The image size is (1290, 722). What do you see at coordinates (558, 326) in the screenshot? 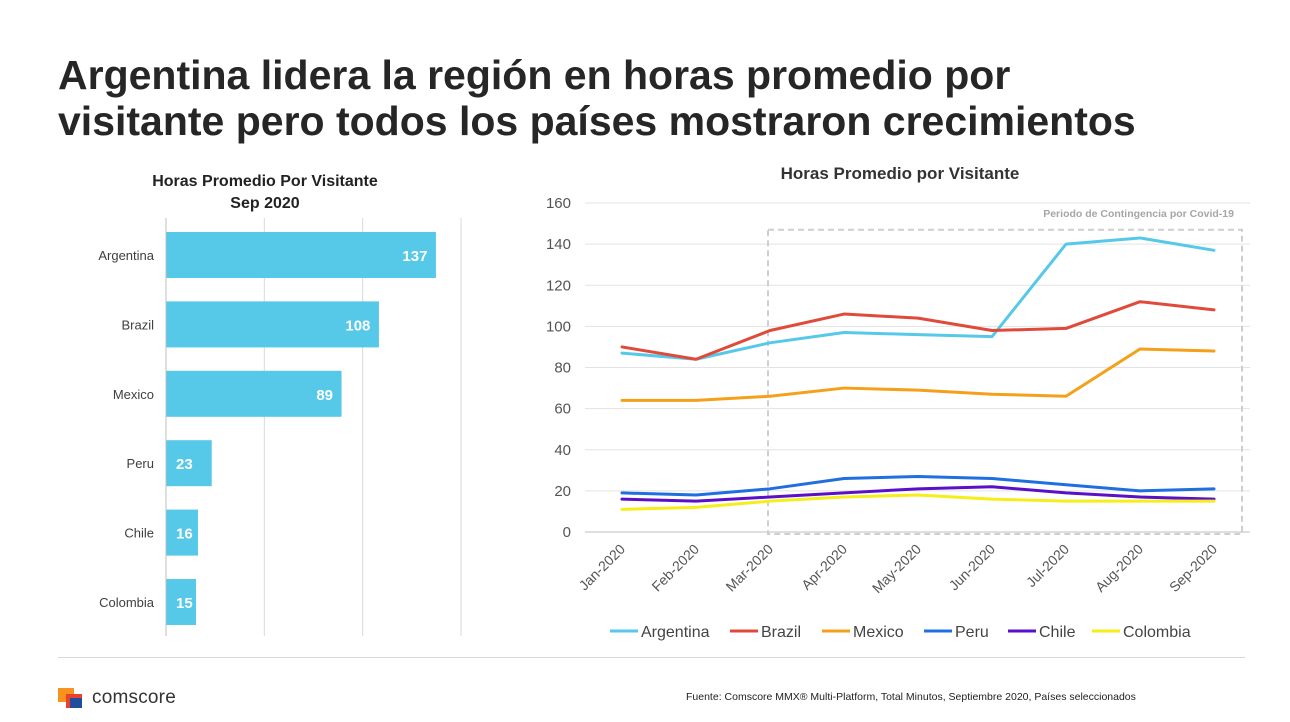
I see `y-tick-label-100: 100` at bounding box center [558, 326].